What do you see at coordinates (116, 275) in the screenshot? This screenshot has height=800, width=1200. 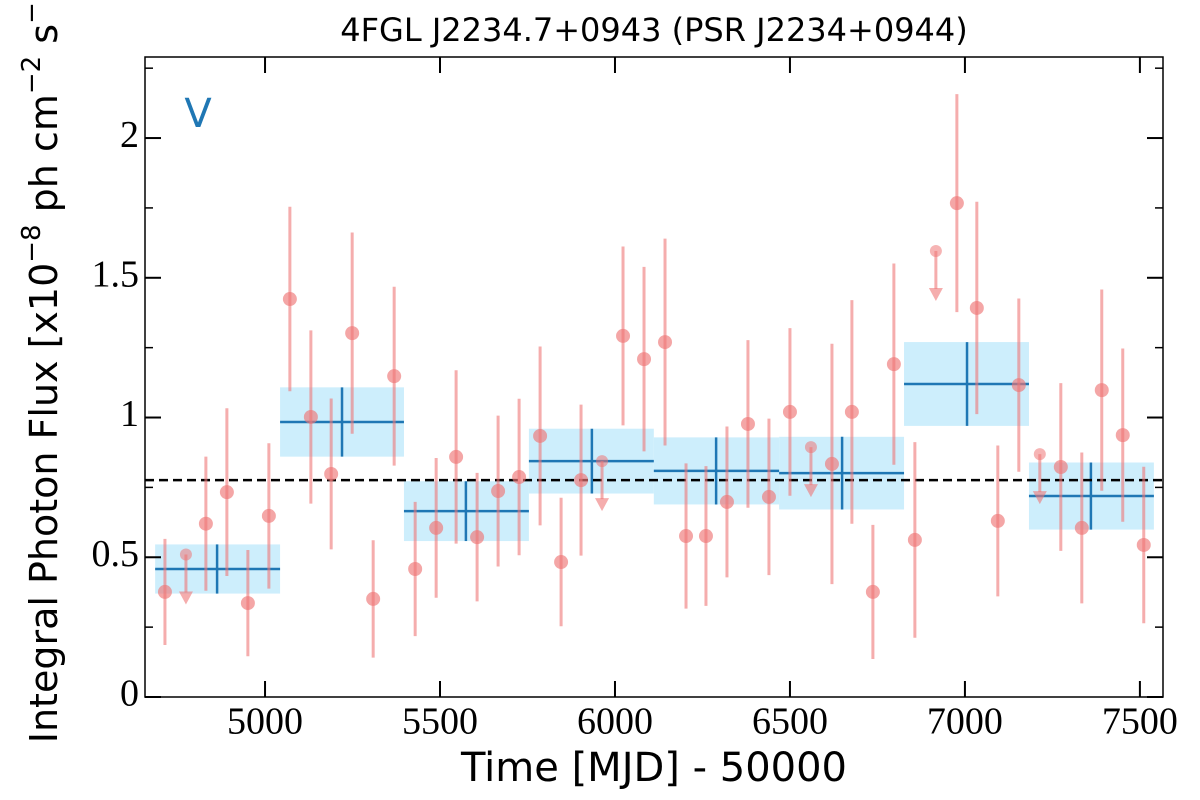 I see `y-tick-label: 1.5` at bounding box center [116, 275].